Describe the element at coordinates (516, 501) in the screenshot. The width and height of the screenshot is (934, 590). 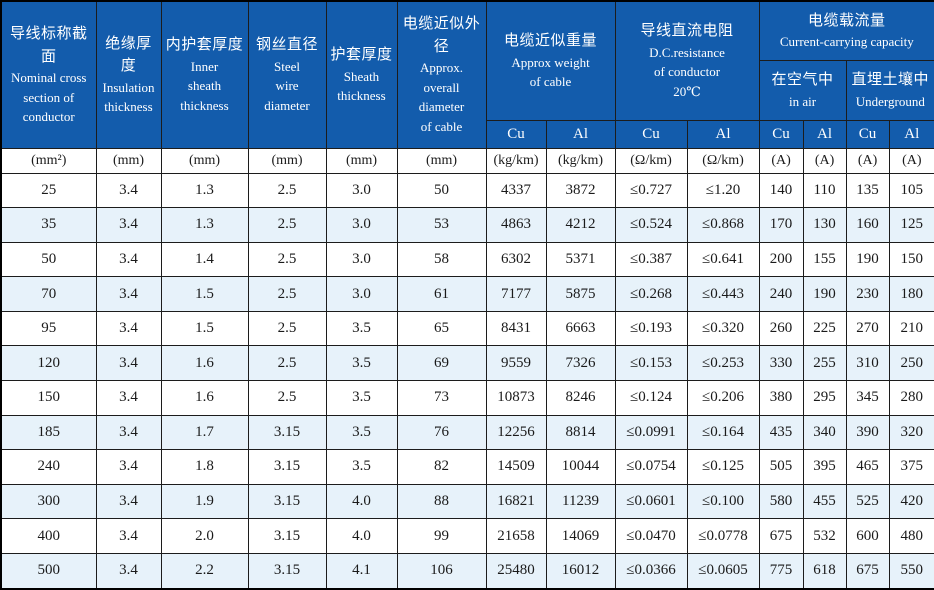
I see `table-cell: 16821` at that location.